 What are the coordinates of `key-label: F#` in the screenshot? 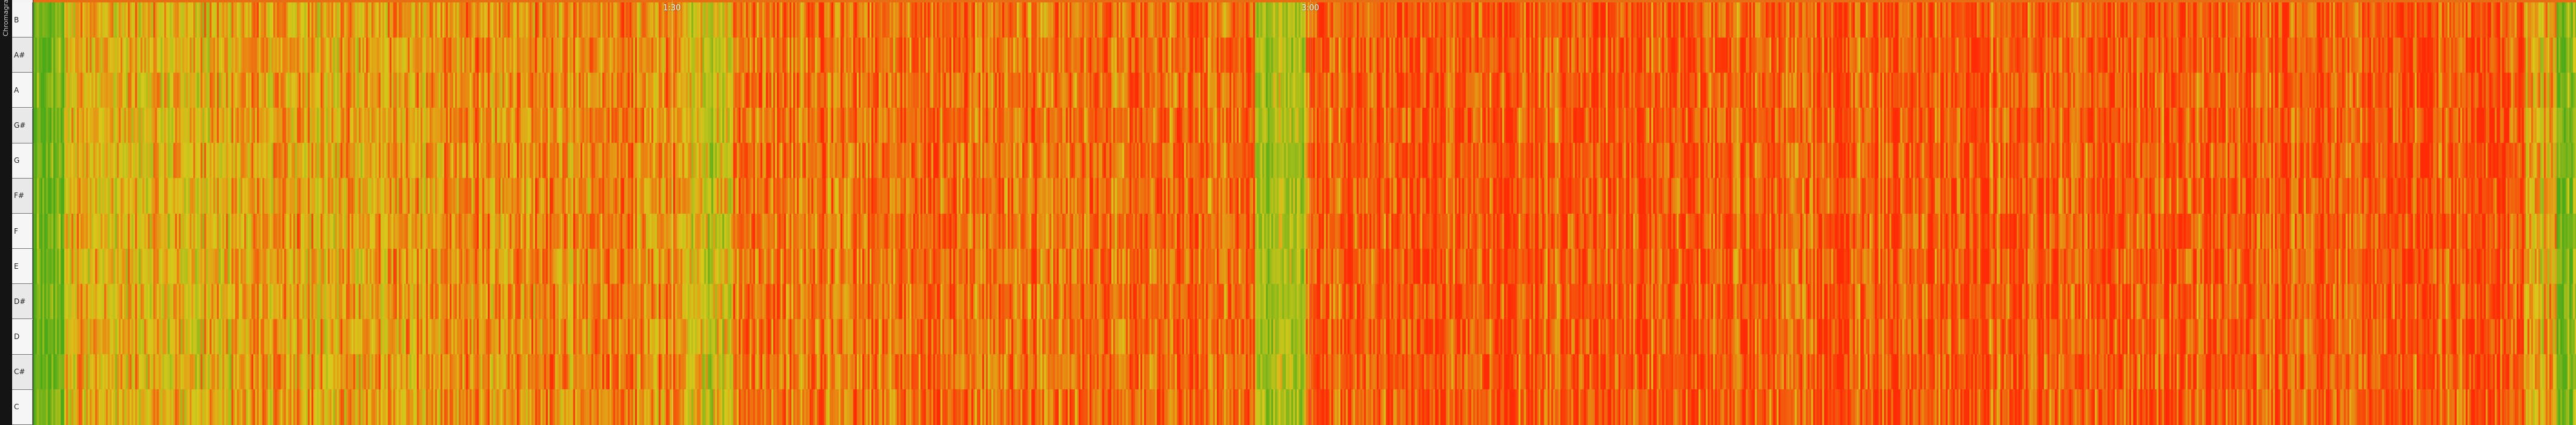 It's located at (19, 196).